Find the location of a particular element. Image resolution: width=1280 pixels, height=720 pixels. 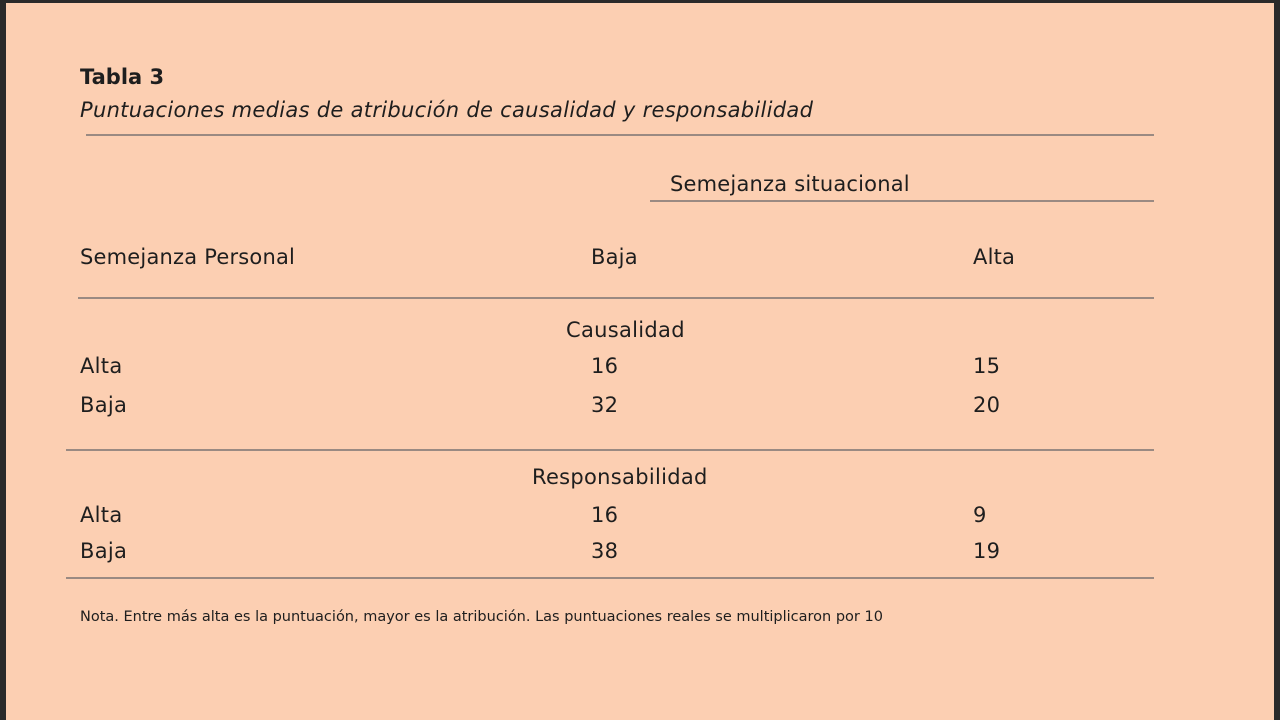

table-cell: 15 is located at coordinates (987, 366).